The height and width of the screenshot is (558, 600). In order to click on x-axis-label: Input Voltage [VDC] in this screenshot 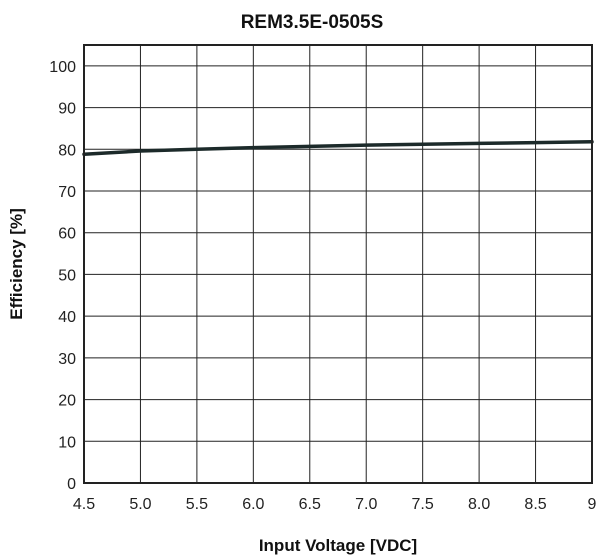, I will do `click(338, 545)`.